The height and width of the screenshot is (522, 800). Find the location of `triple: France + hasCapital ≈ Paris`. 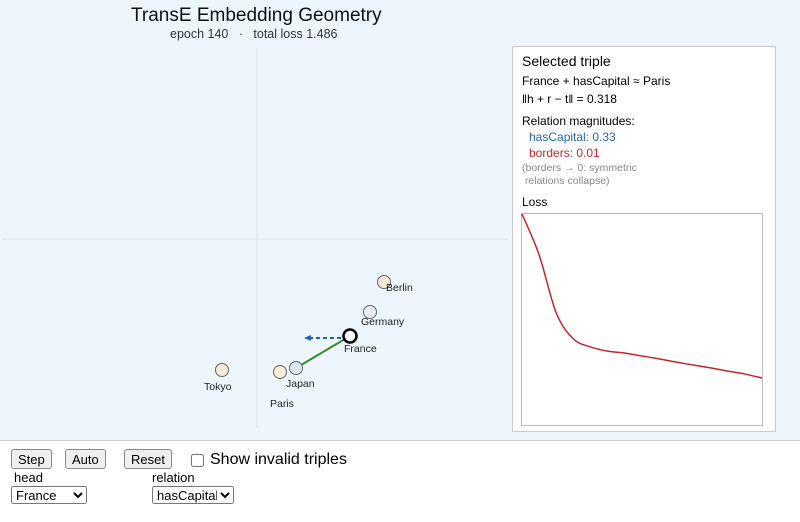

triple: France + hasCapital ≈ Paris is located at coordinates (596, 81).